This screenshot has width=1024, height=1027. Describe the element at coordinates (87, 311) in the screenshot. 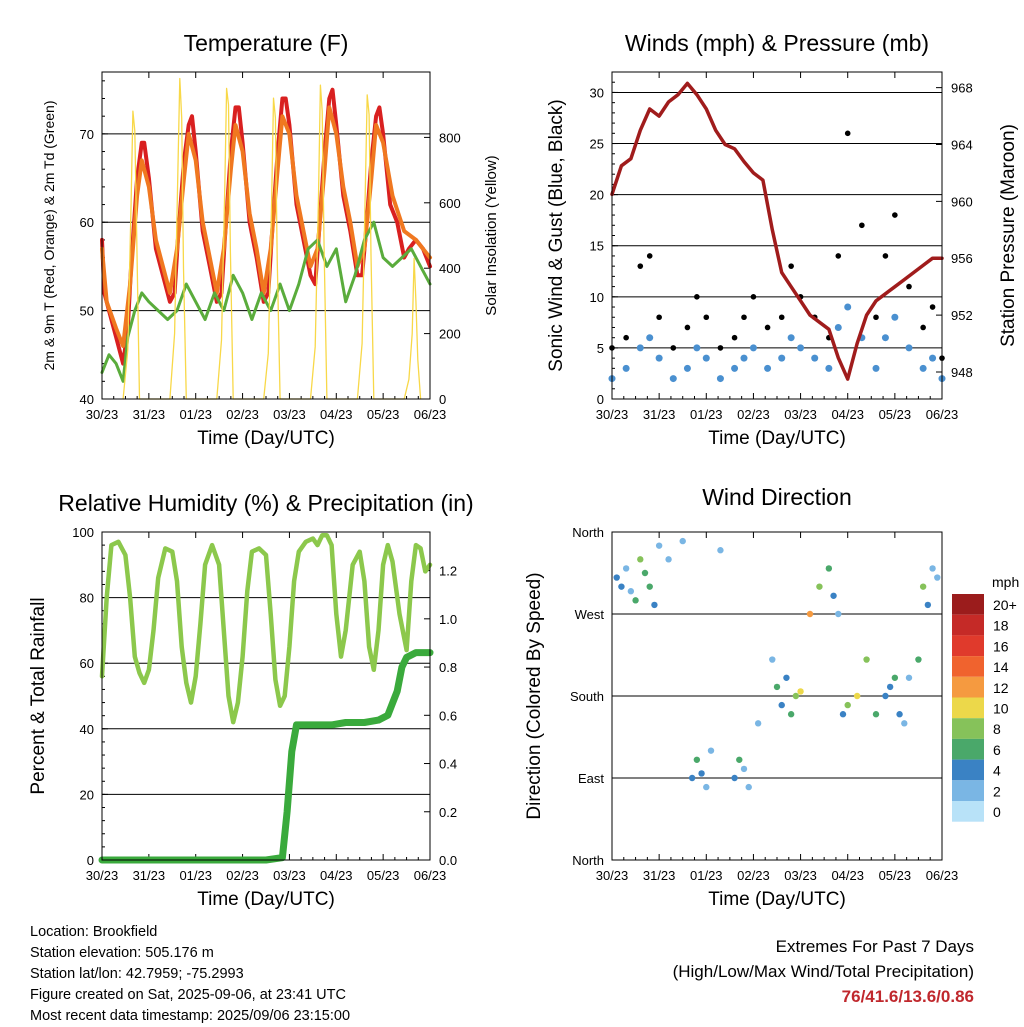

I see `y-tick-label: 50` at that location.